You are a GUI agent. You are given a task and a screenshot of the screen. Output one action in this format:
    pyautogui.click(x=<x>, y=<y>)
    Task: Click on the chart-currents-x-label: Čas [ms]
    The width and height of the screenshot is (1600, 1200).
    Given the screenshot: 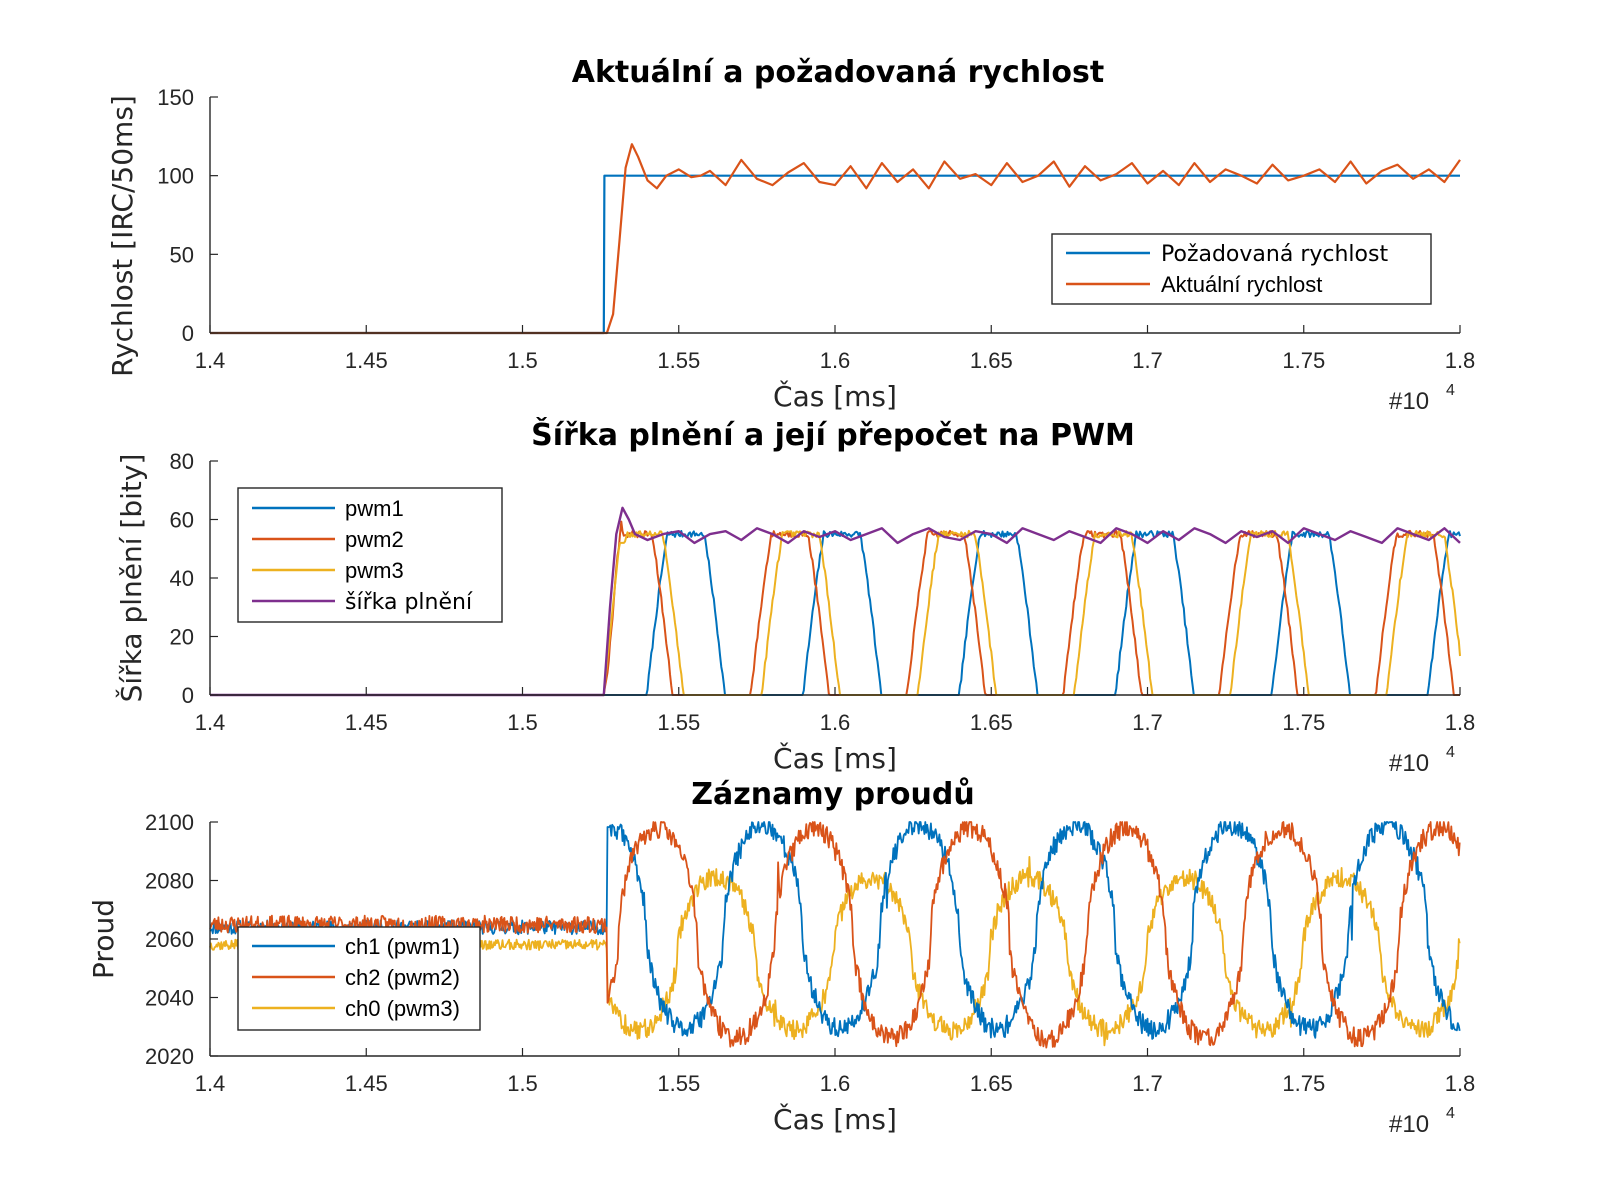 What is the action you would take?
    pyautogui.click(x=835, y=1119)
    